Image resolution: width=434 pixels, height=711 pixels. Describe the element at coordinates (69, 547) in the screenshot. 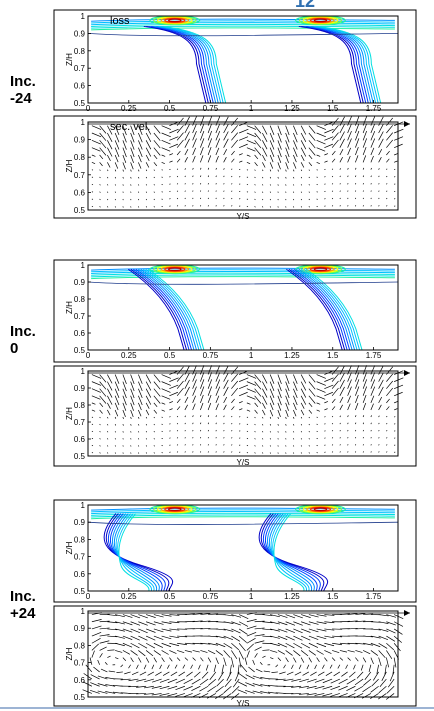

I see `y-axis-label: Z/H` at that location.